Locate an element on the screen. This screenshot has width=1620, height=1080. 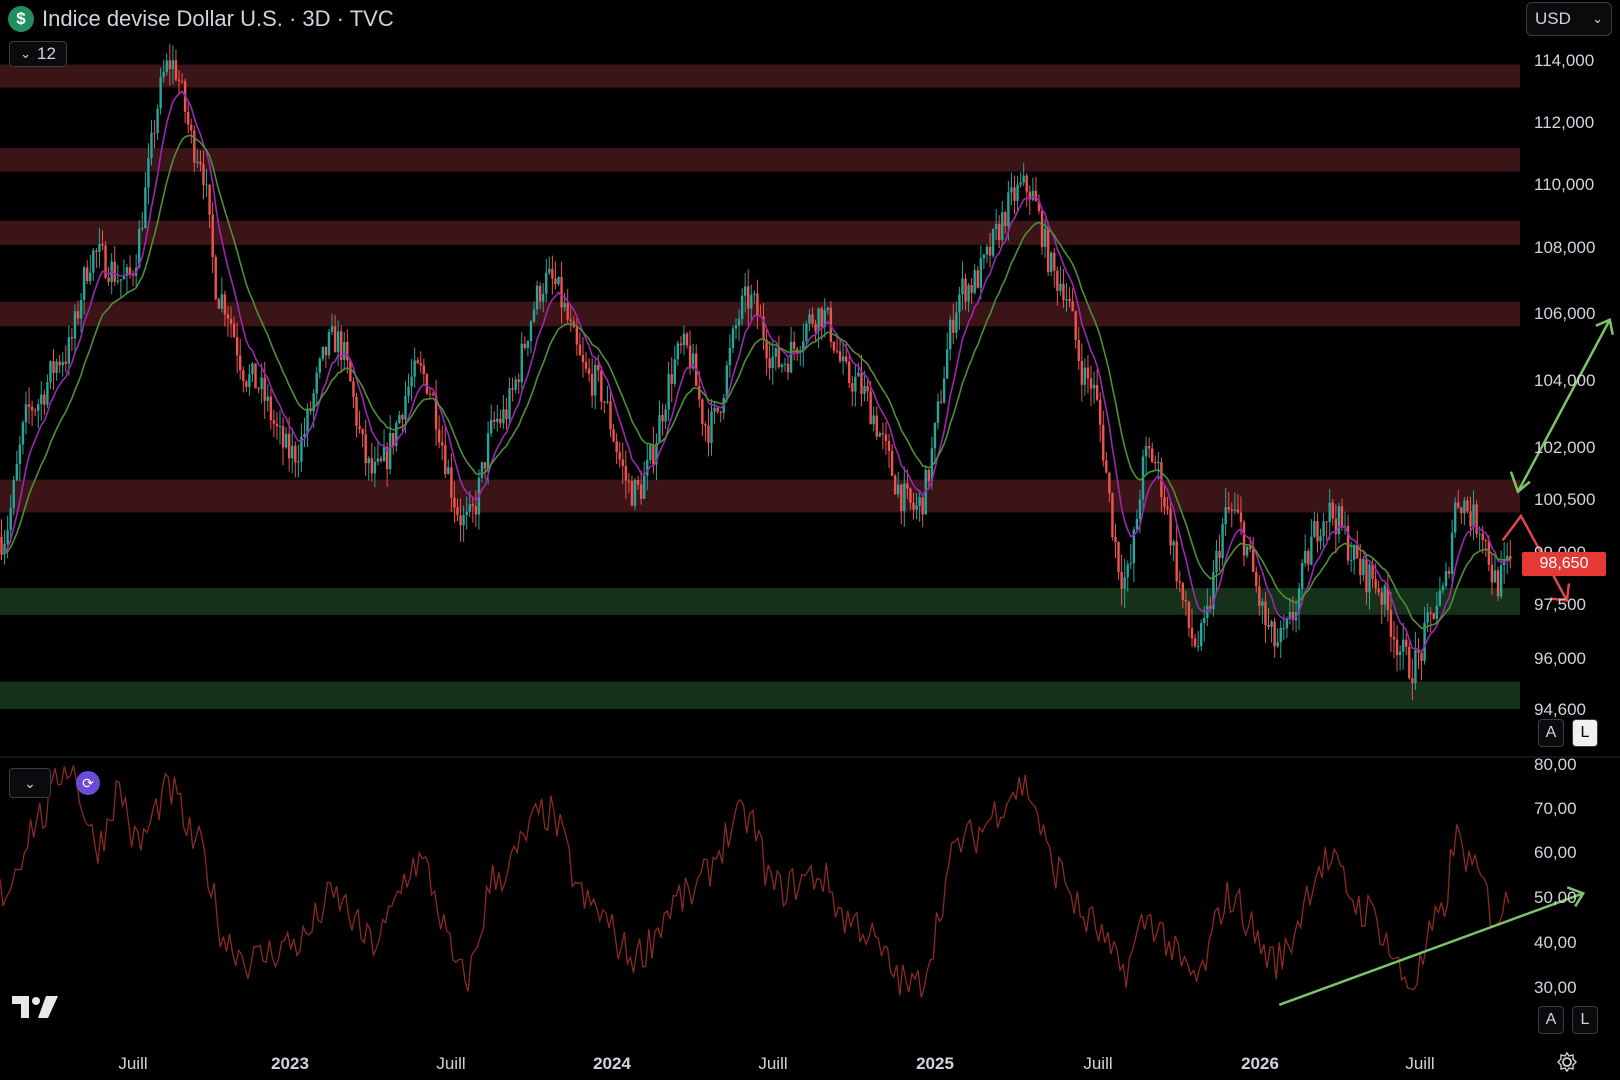
gear-icon is located at coordinates (1567, 1062).